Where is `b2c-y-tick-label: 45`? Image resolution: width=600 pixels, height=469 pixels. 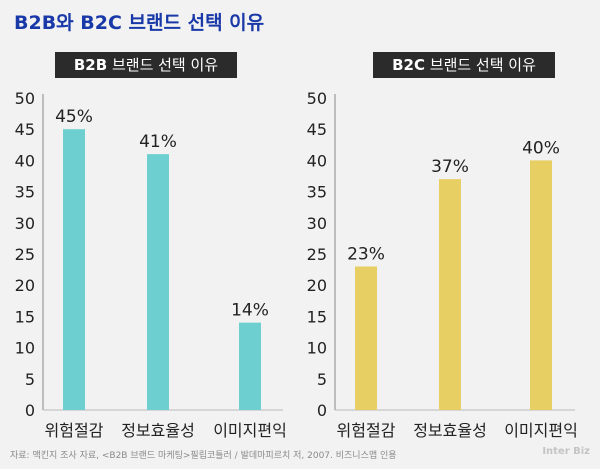 b2c-y-tick-label: 45 is located at coordinates (317, 129).